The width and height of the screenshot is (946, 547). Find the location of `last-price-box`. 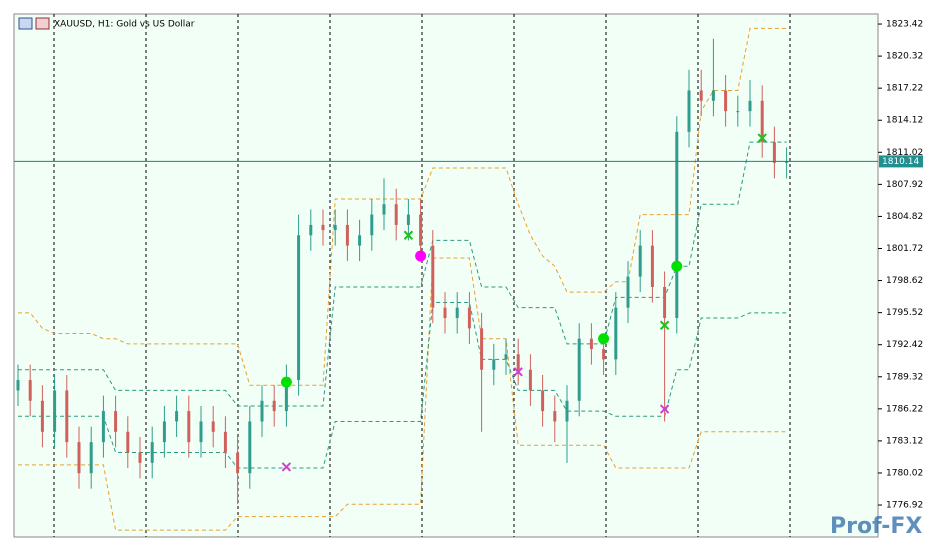

last-price-box is located at coordinates (901, 161).